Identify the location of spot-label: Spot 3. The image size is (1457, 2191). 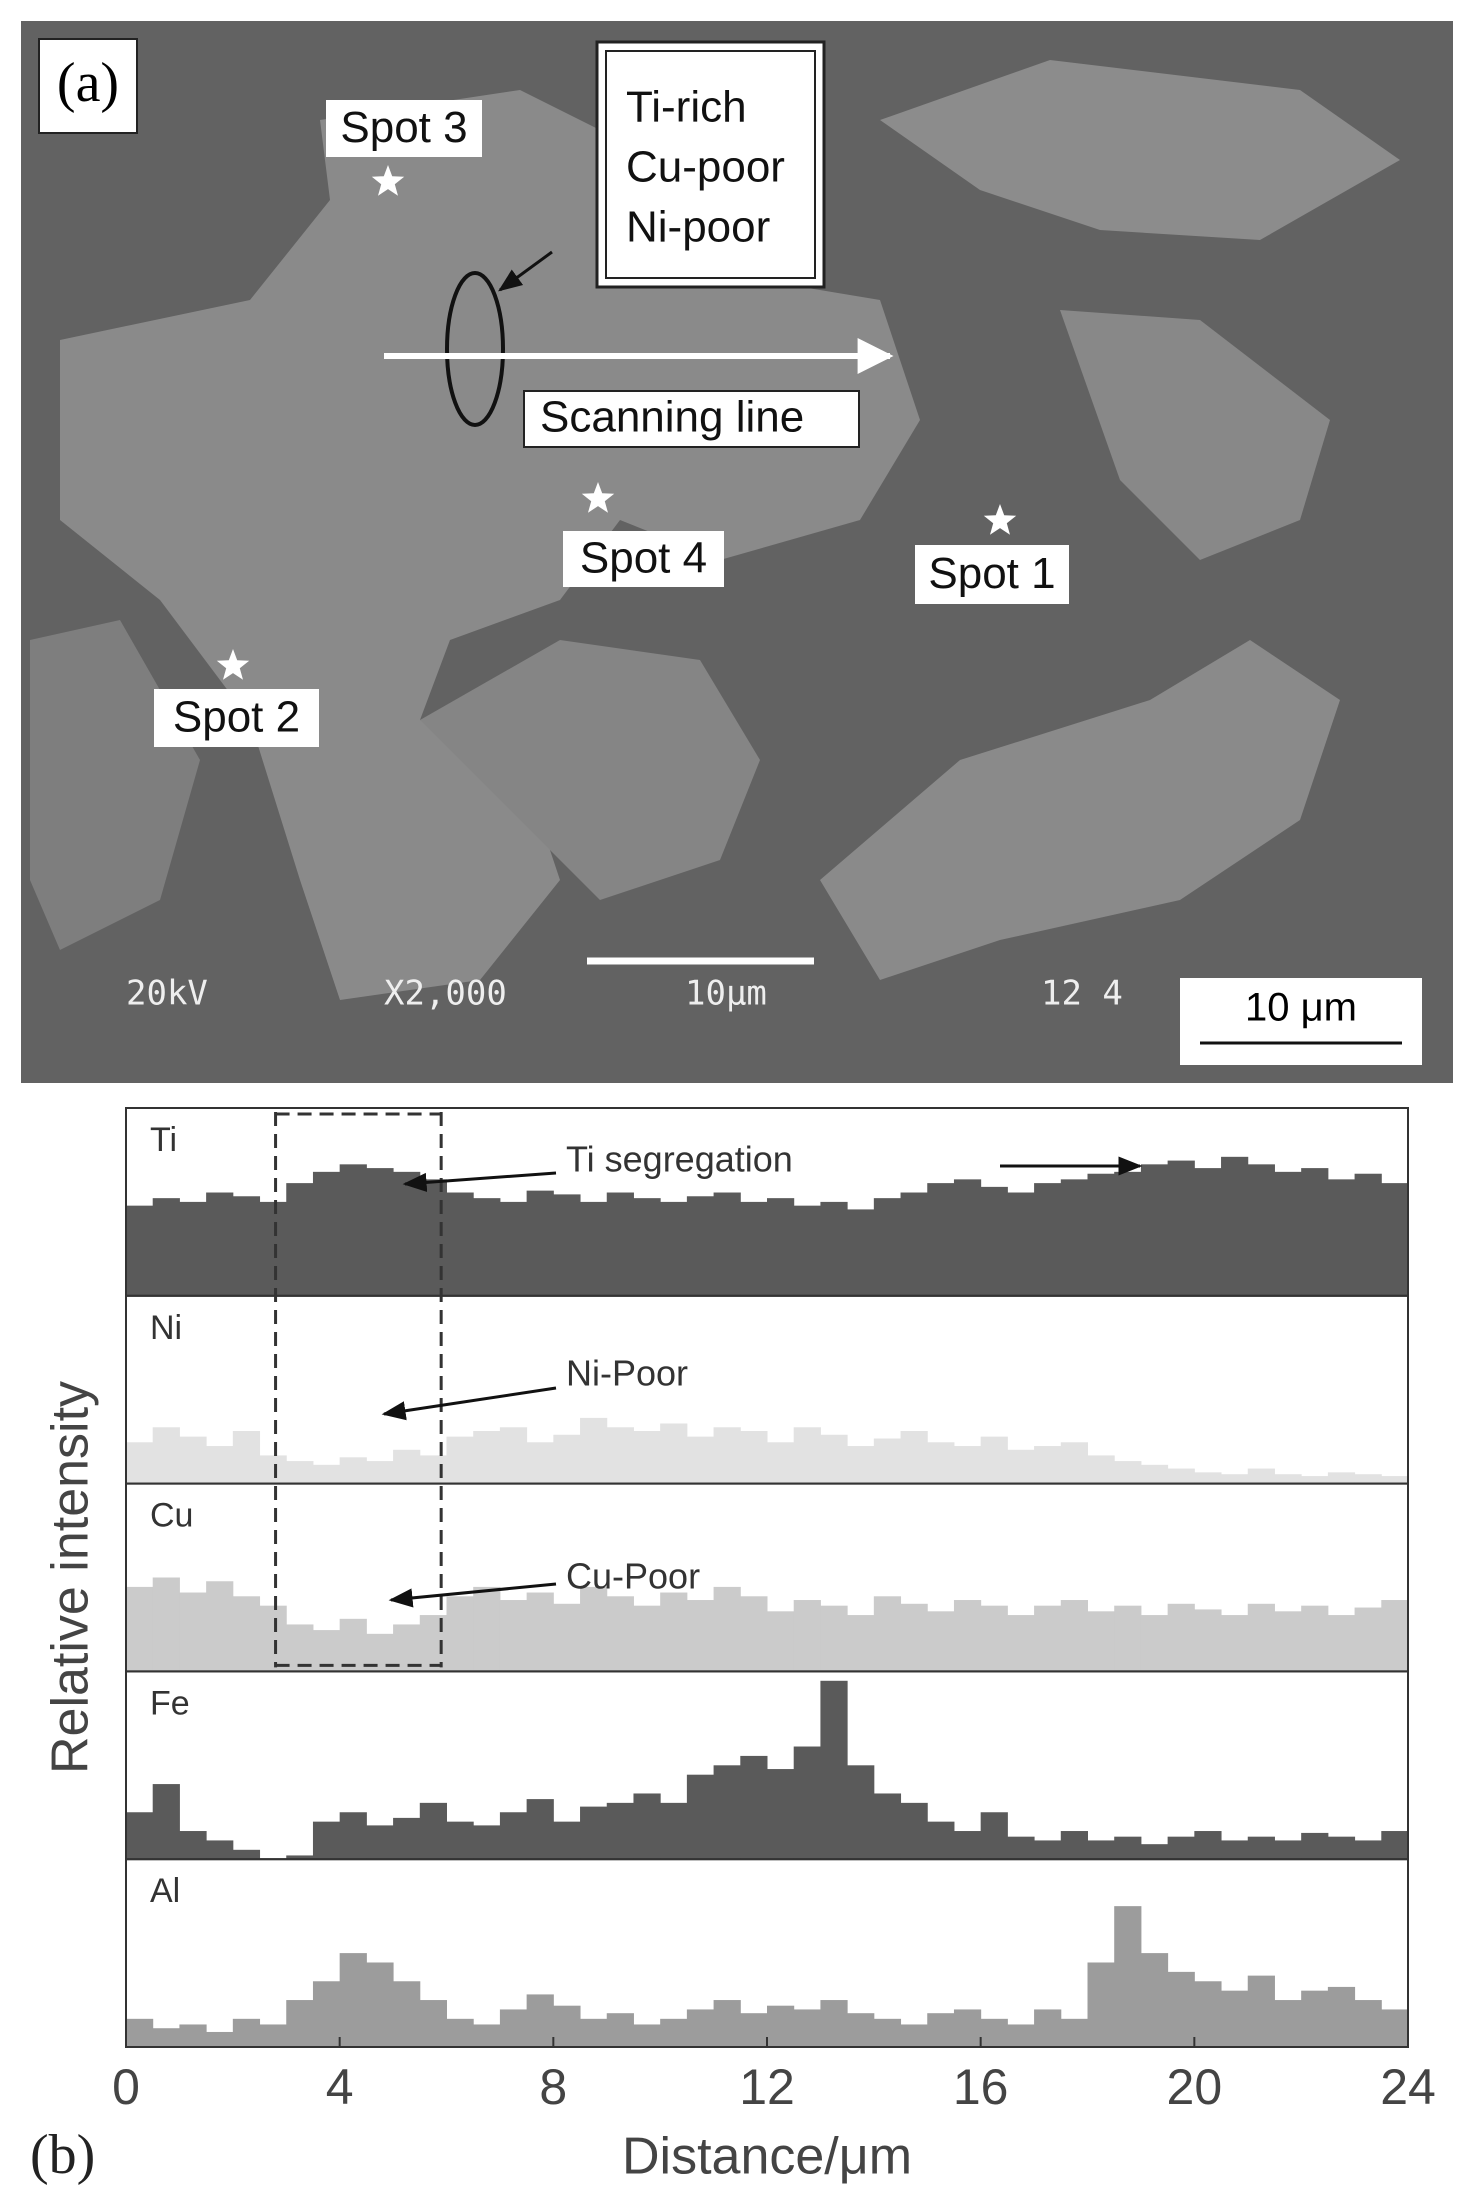
(403, 127).